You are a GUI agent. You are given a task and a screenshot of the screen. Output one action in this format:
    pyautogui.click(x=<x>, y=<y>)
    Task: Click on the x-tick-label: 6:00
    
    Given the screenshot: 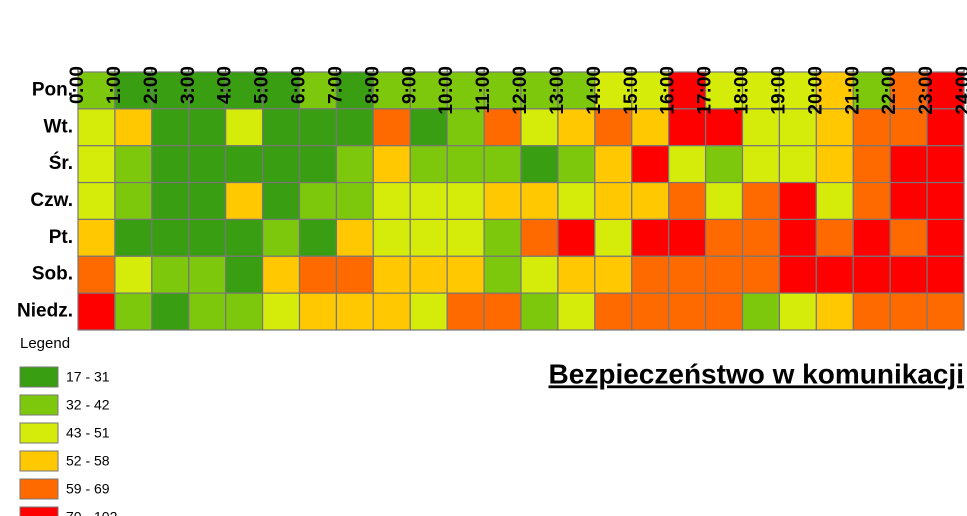 What is the action you would take?
    pyautogui.click(x=299, y=85)
    